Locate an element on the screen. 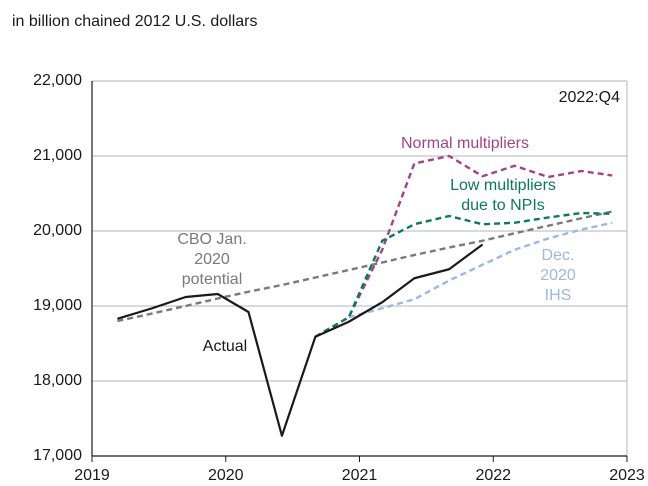 Image resolution: width=648 pixels, height=486 pixels. x-tick-label: 2021 is located at coordinates (360, 475).